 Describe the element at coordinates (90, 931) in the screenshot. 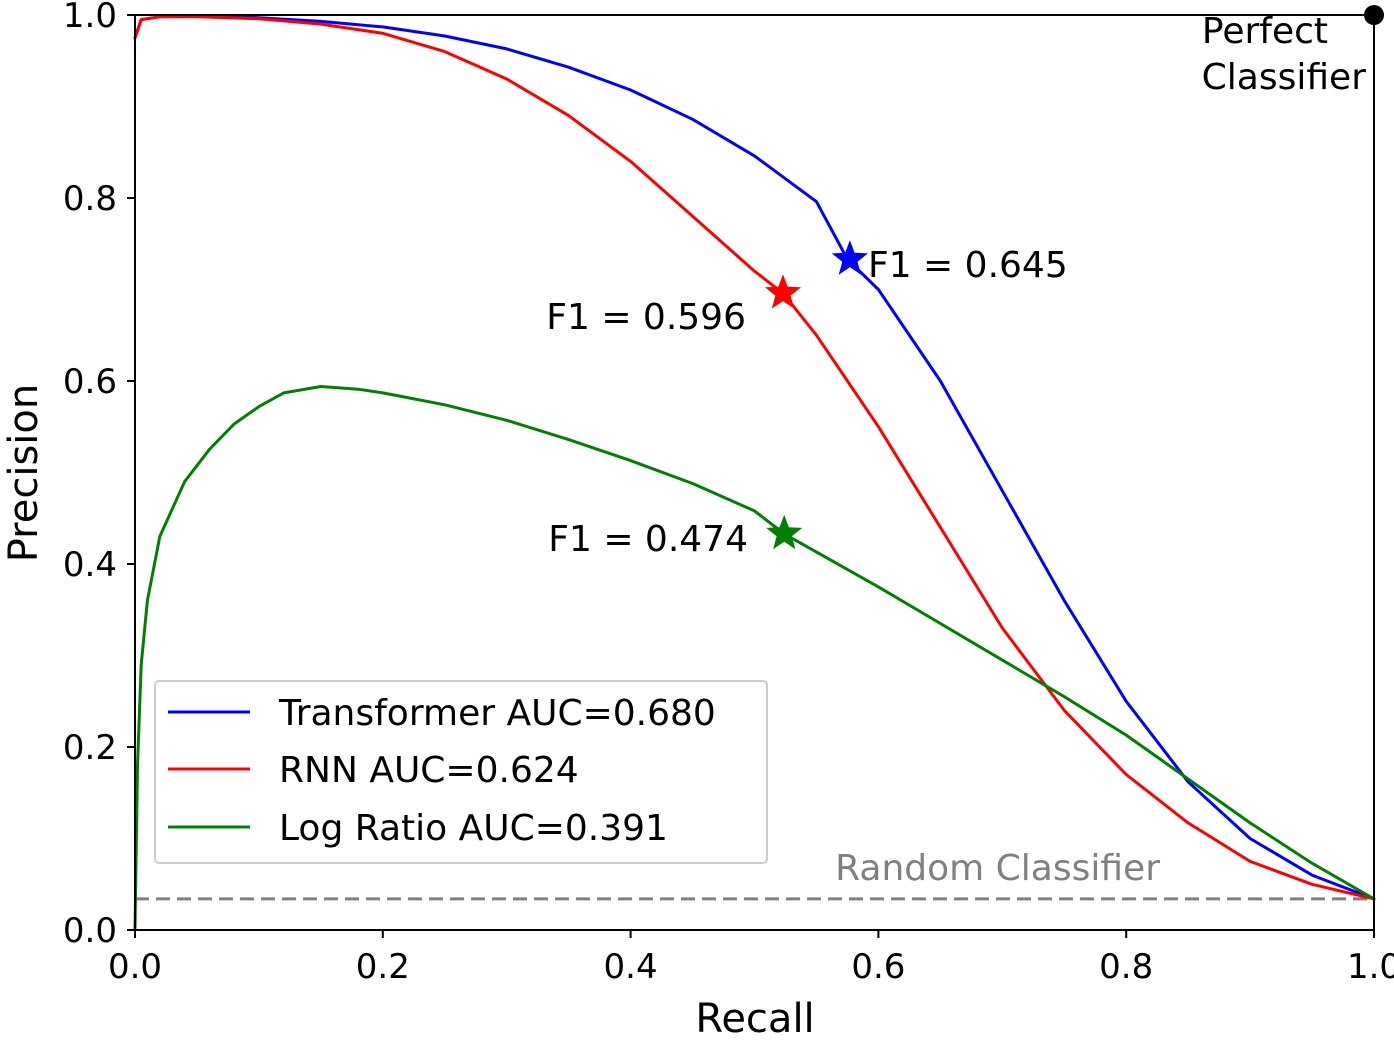

I see `y-tick-label: 0.0` at that location.